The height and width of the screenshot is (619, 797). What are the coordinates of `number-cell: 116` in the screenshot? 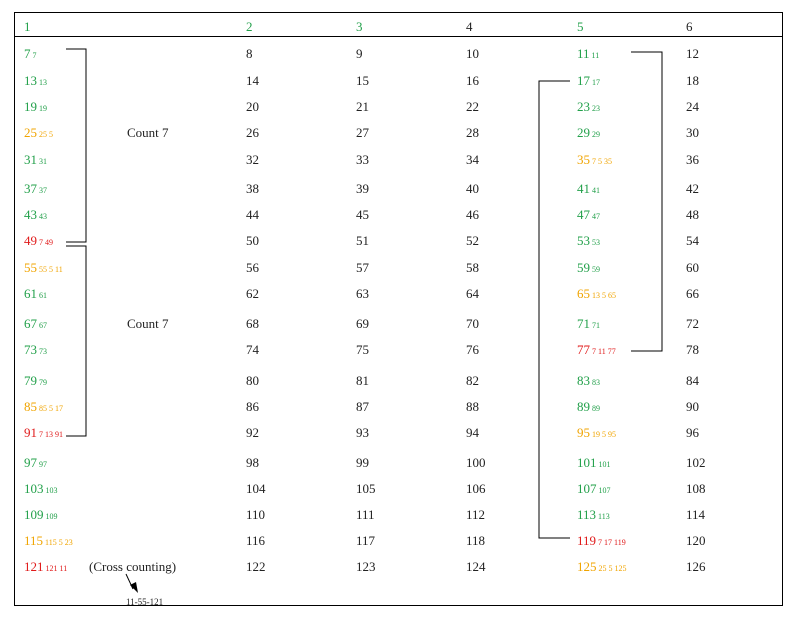 It's located at (256, 540).